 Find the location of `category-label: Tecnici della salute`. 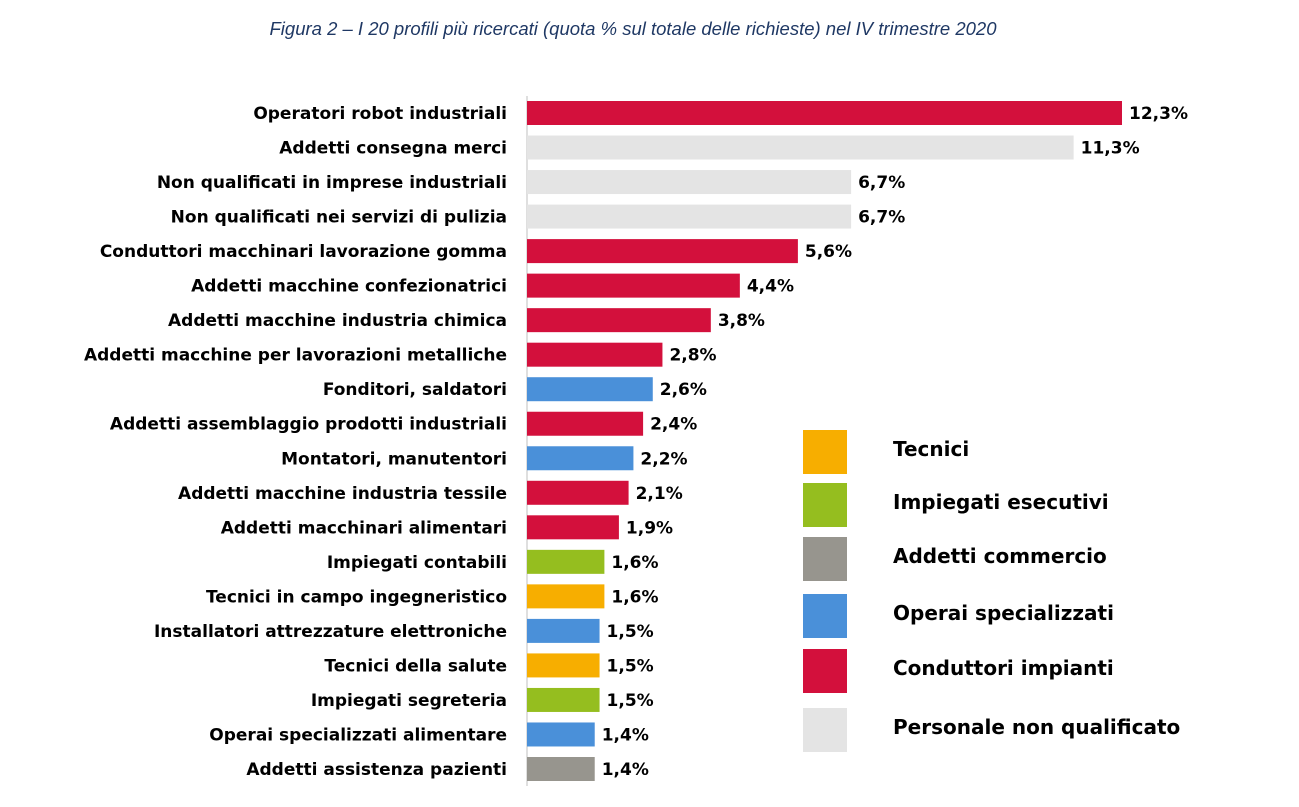

category-label: Tecnici della salute is located at coordinates (415, 666).